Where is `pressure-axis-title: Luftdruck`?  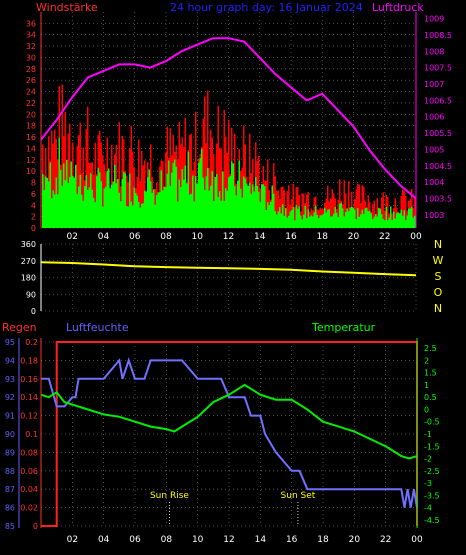
pressure-axis-title: Luftdruck is located at coordinates (398, 7).